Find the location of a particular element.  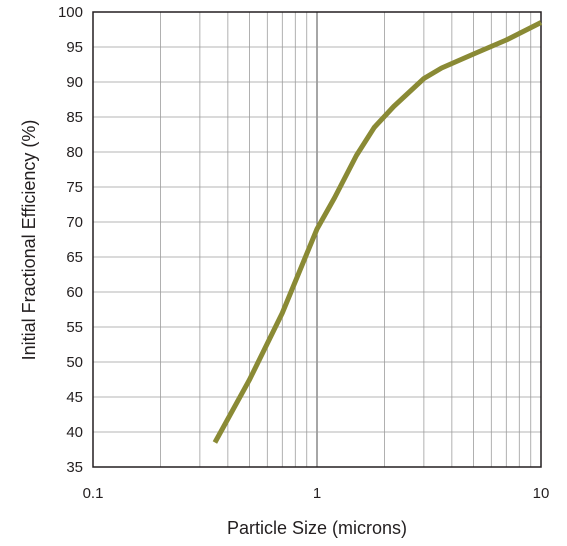

x-tick-labels: 0.1 1 10 is located at coordinates (316, 493).